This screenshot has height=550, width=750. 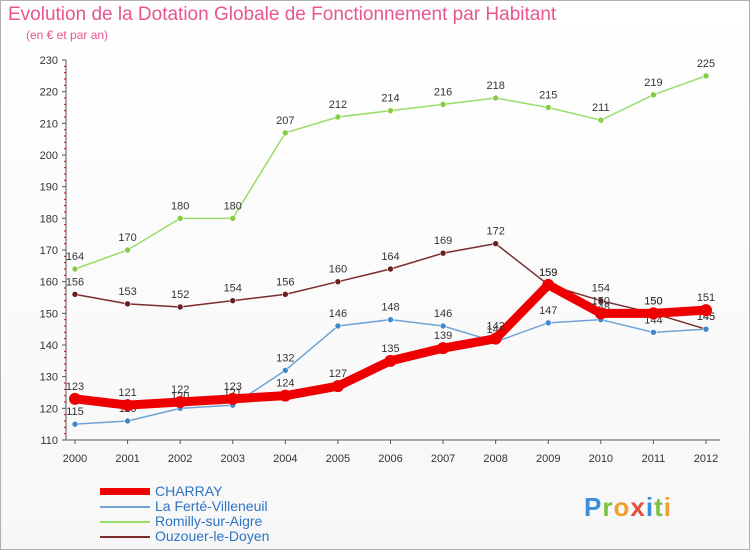 I want to click on data-label-la-ferte-villeneuil: 148, so click(x=390, y=308).